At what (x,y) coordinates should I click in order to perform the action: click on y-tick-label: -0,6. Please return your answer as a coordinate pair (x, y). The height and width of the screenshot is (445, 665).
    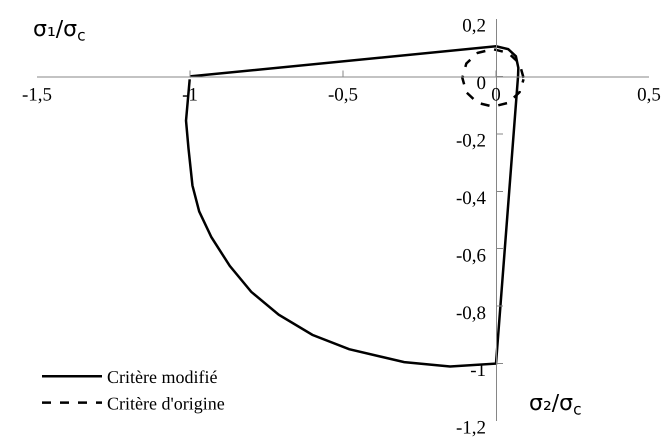
    Looking at the image, I should click on (471, 255).